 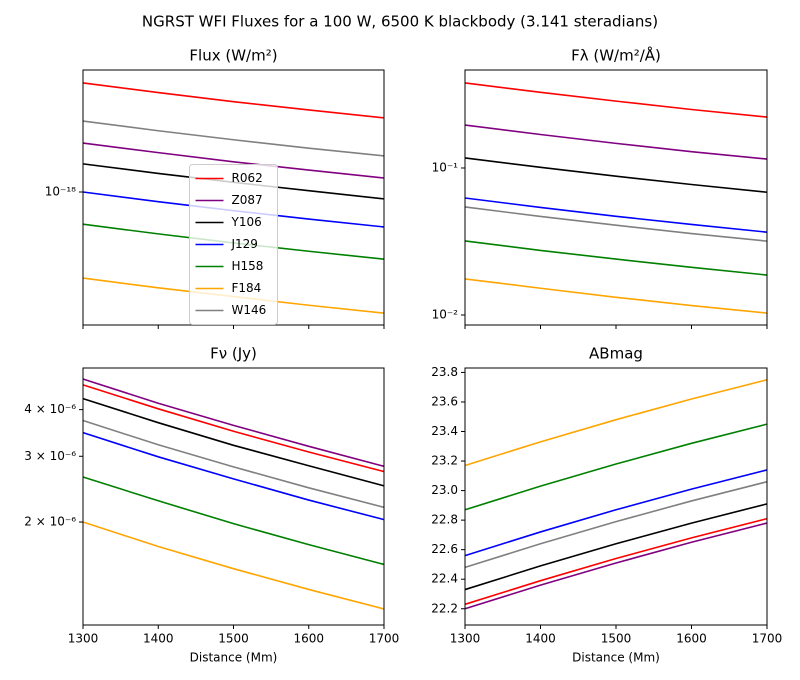 What do you see at coordinates (247, 200) in the screenshot?
I see `legend-label: Z087` at bounding box center [247, 200].